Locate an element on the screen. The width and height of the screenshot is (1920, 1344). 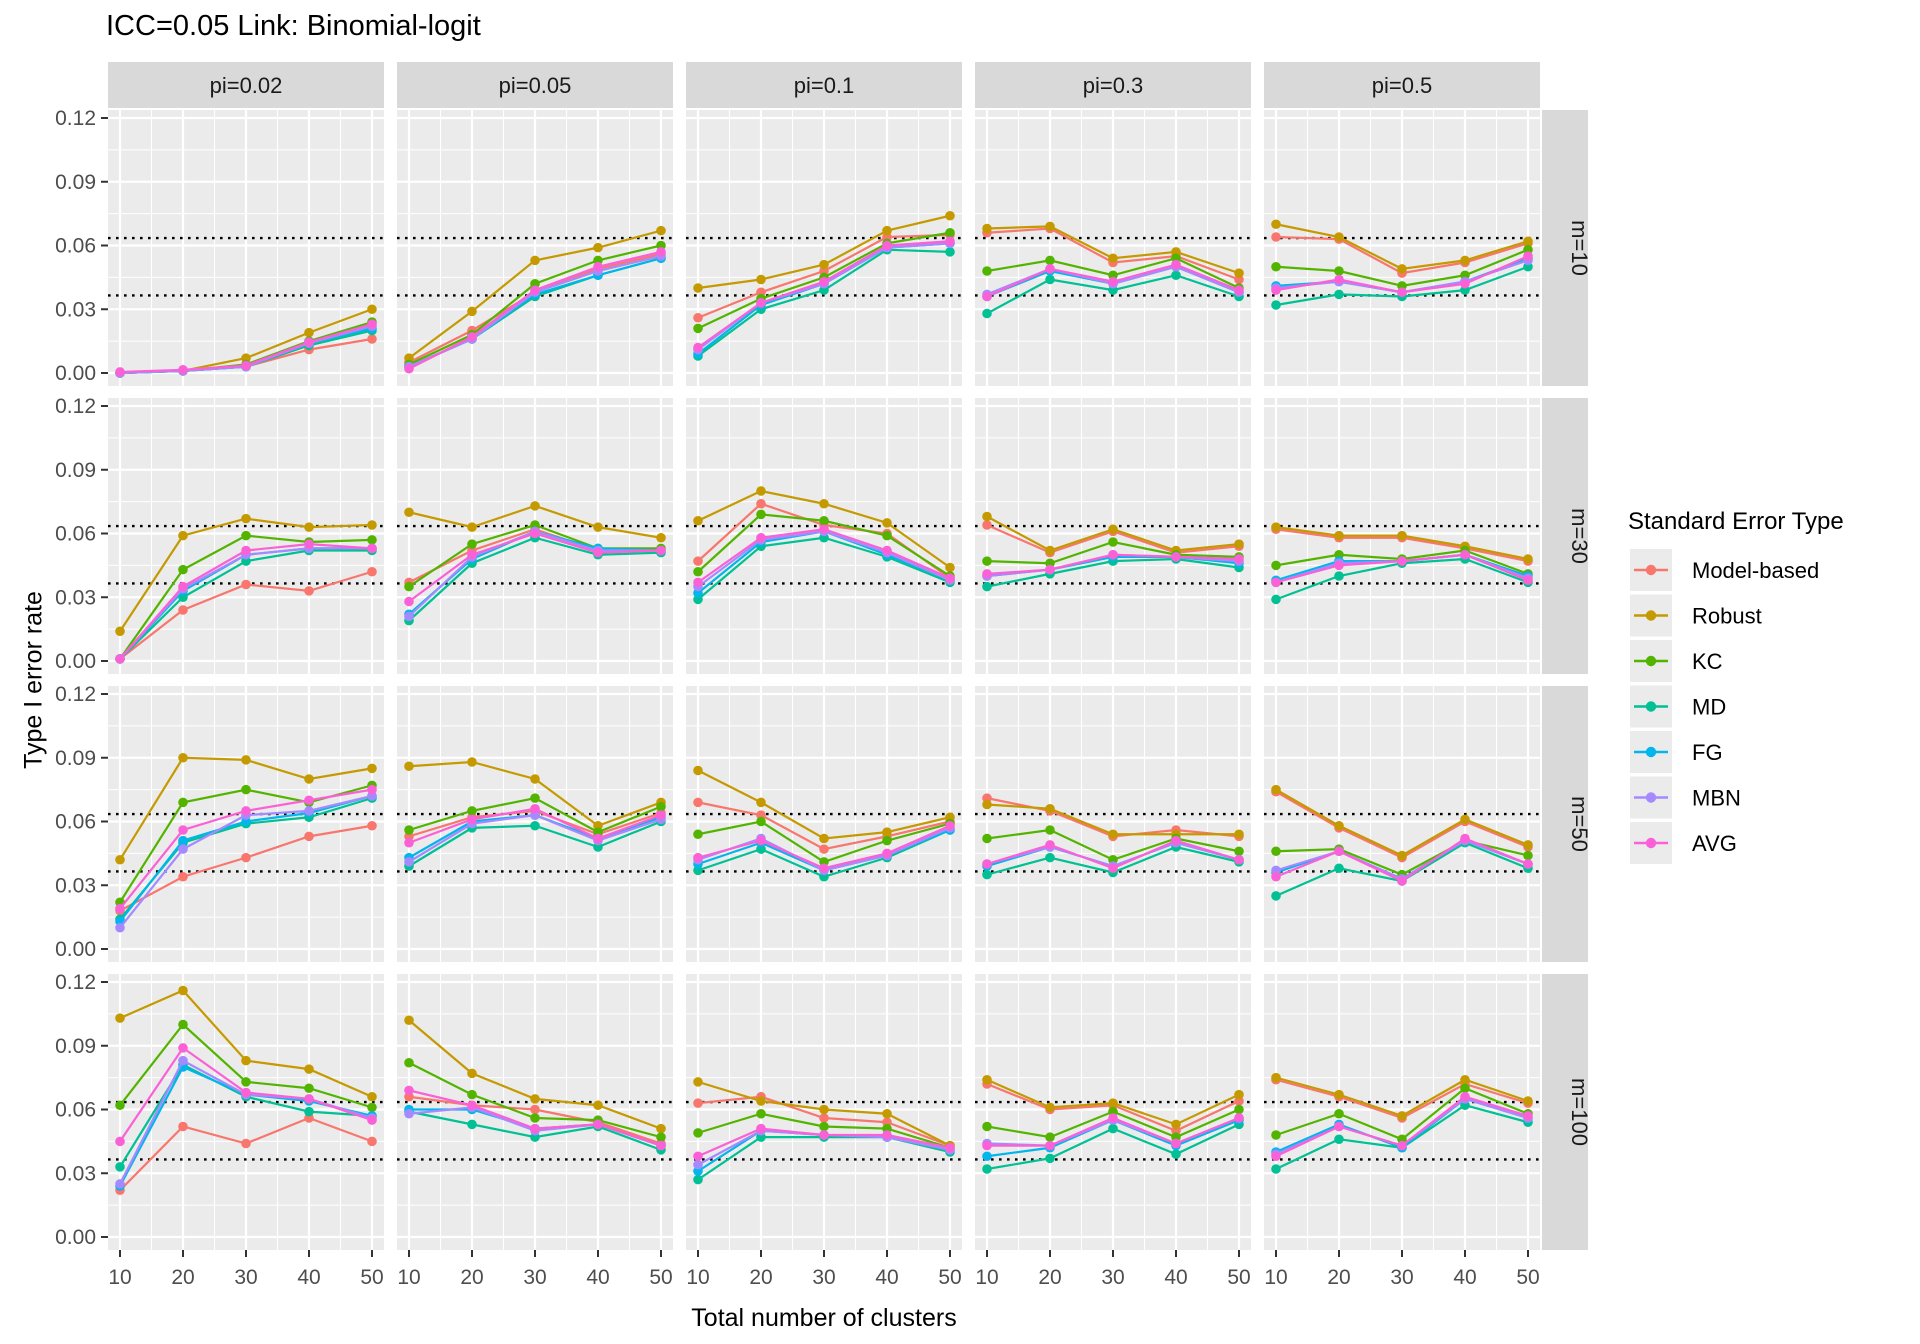
facet-row-strip is located at coordinates (1565, 1112).